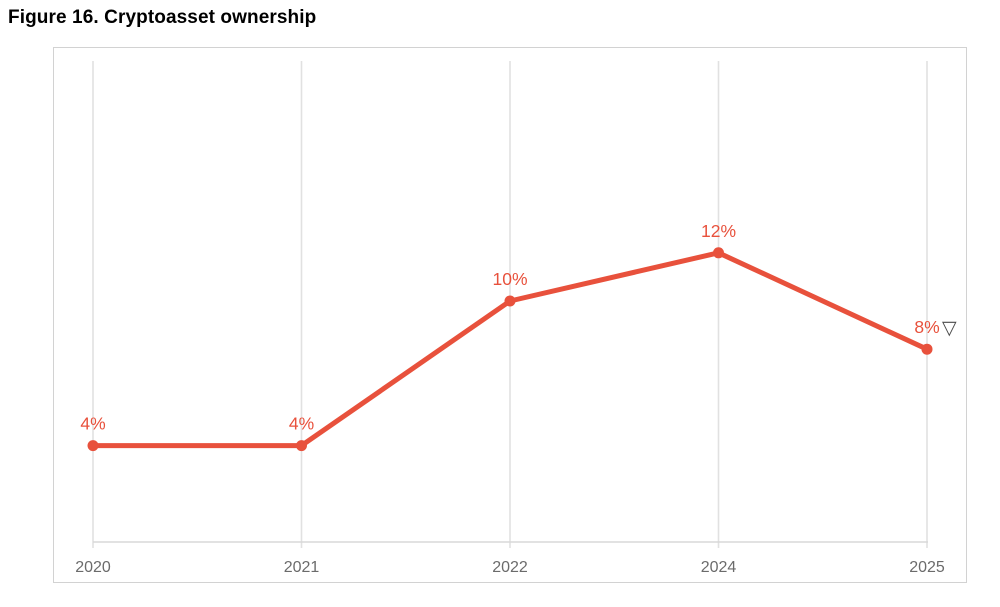  I want to click on down-triangle-icon: ▽, so click(949, 328).